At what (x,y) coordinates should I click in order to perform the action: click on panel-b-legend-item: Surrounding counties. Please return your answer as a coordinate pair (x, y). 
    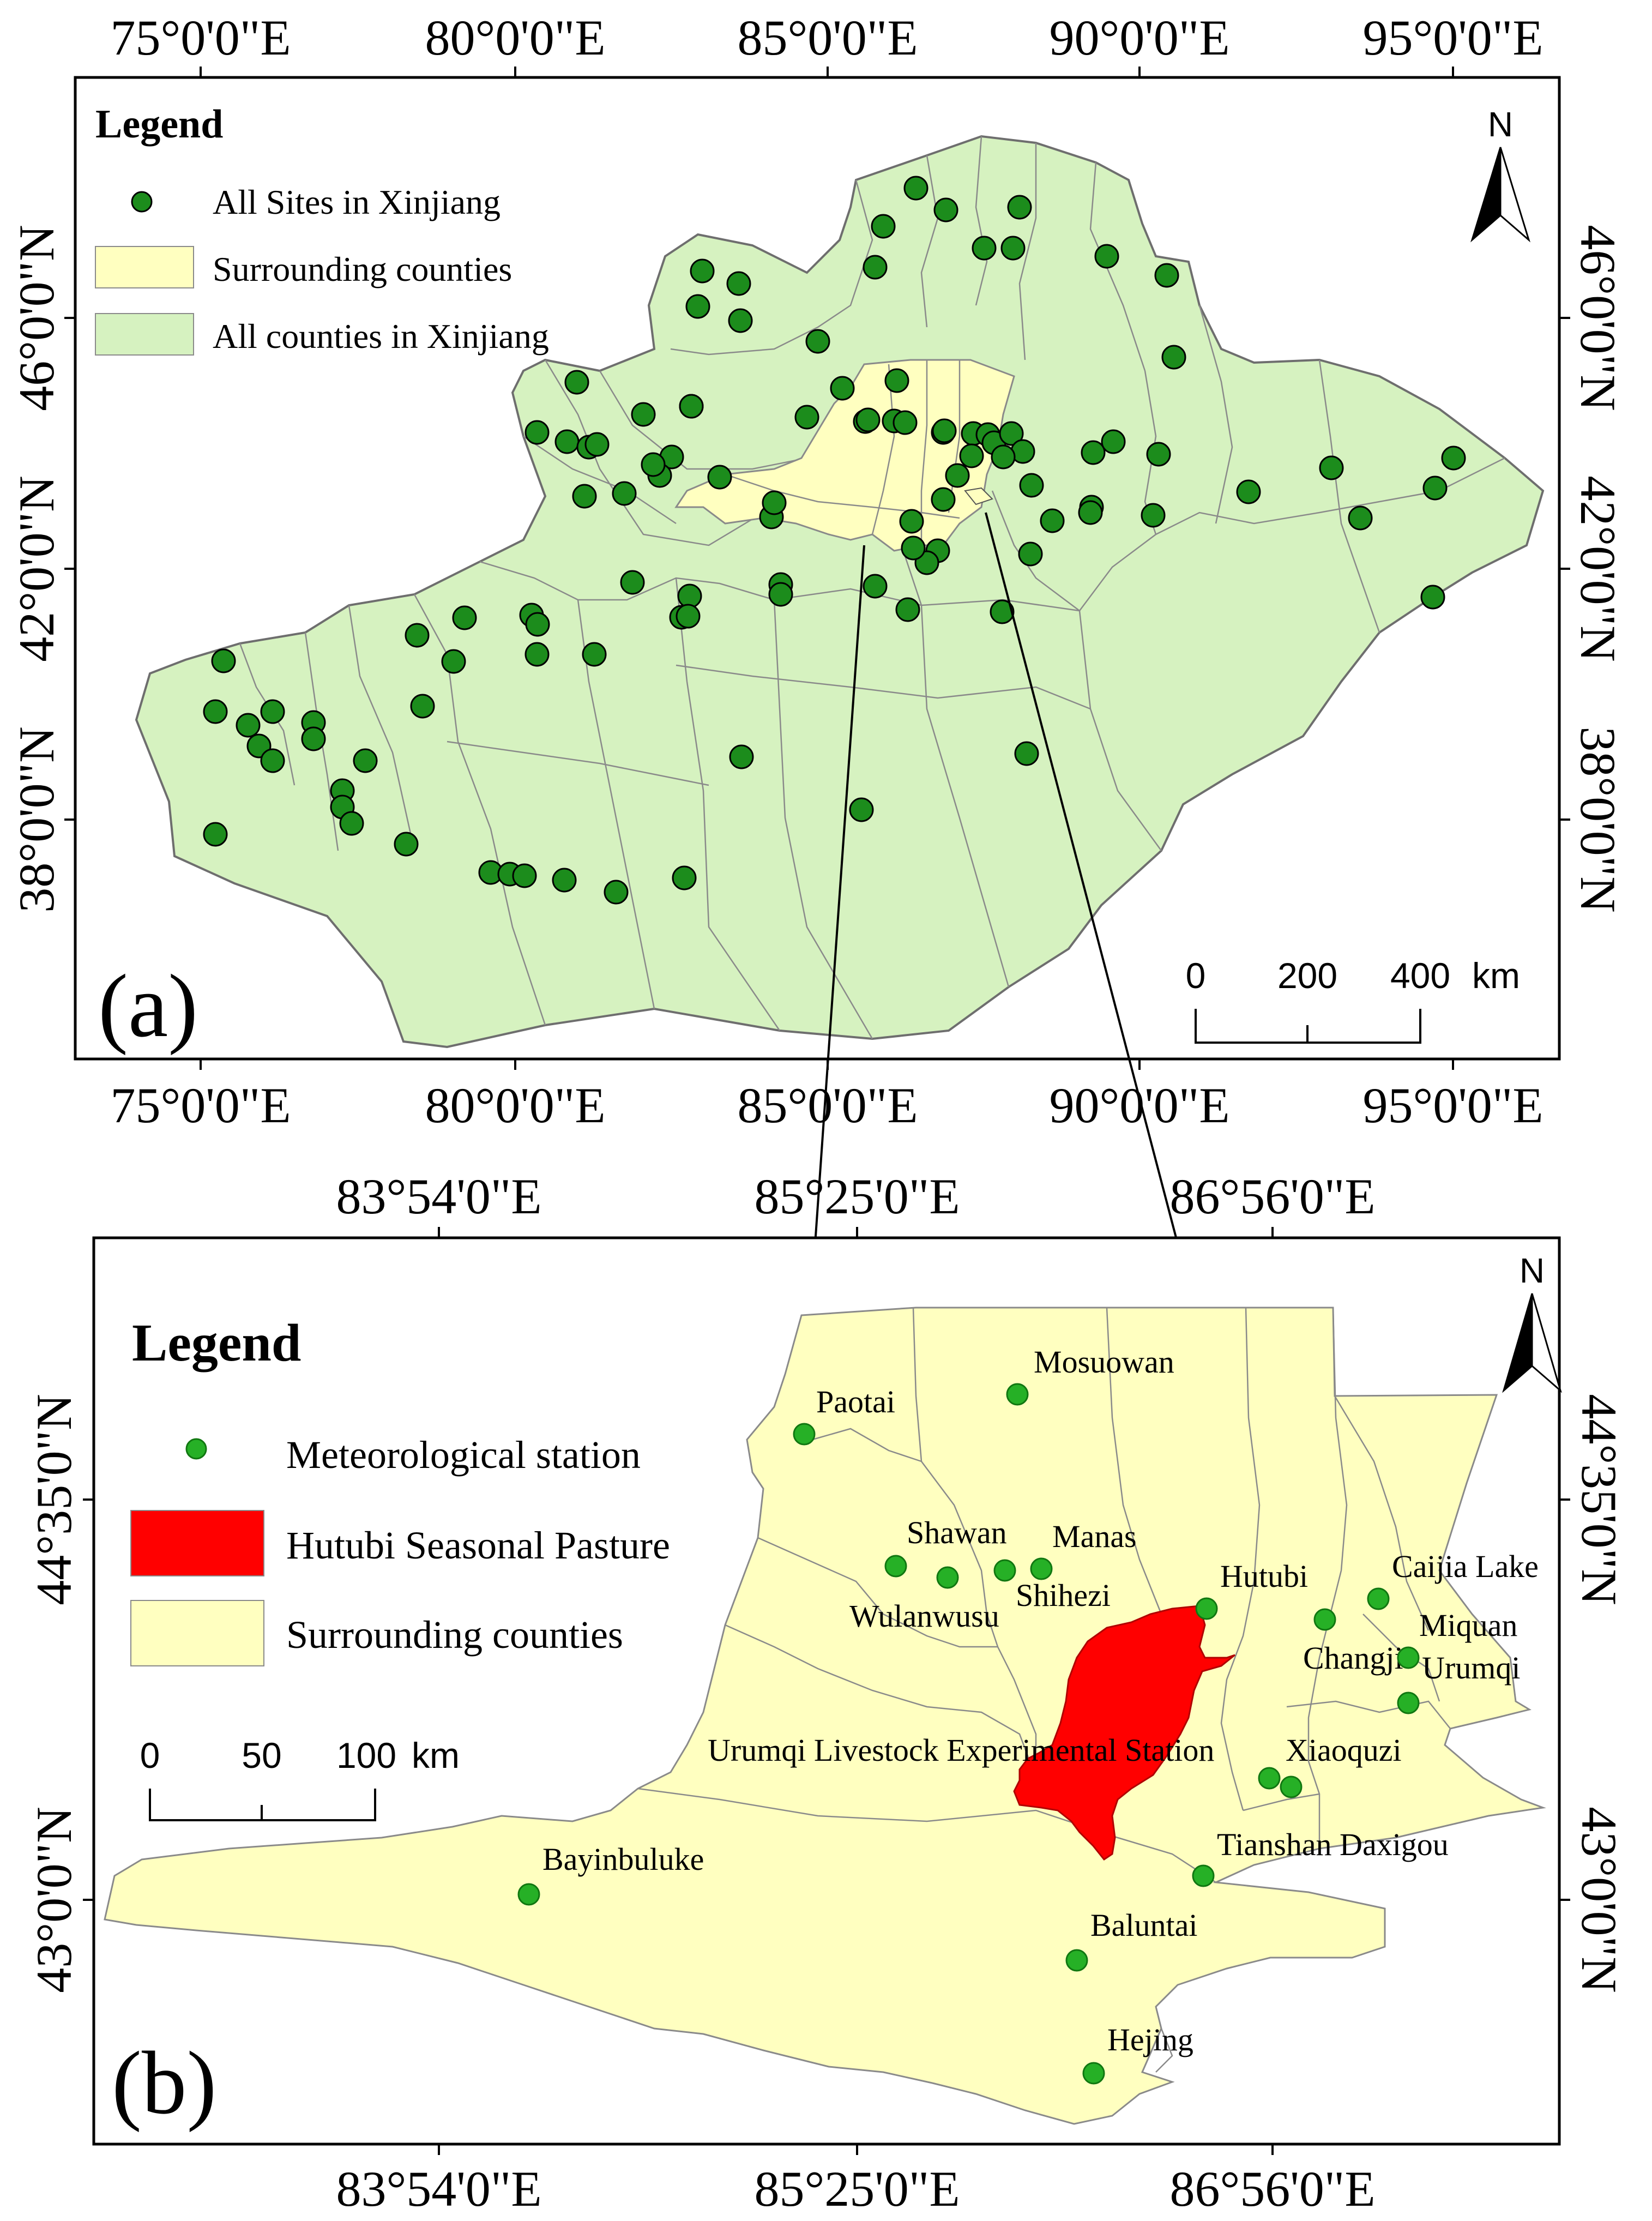
    Looking at the image, I should click on (454, 1635).